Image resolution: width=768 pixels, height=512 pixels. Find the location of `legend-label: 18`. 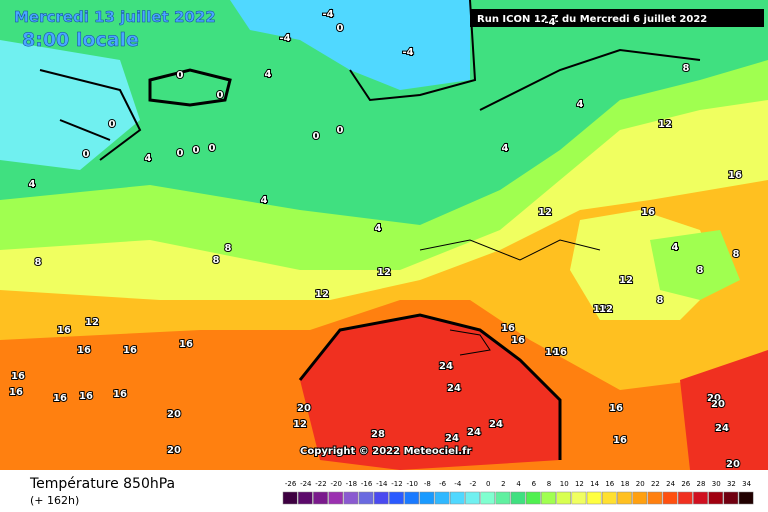

legend-label: 18 is located at coordinates (625, 484).